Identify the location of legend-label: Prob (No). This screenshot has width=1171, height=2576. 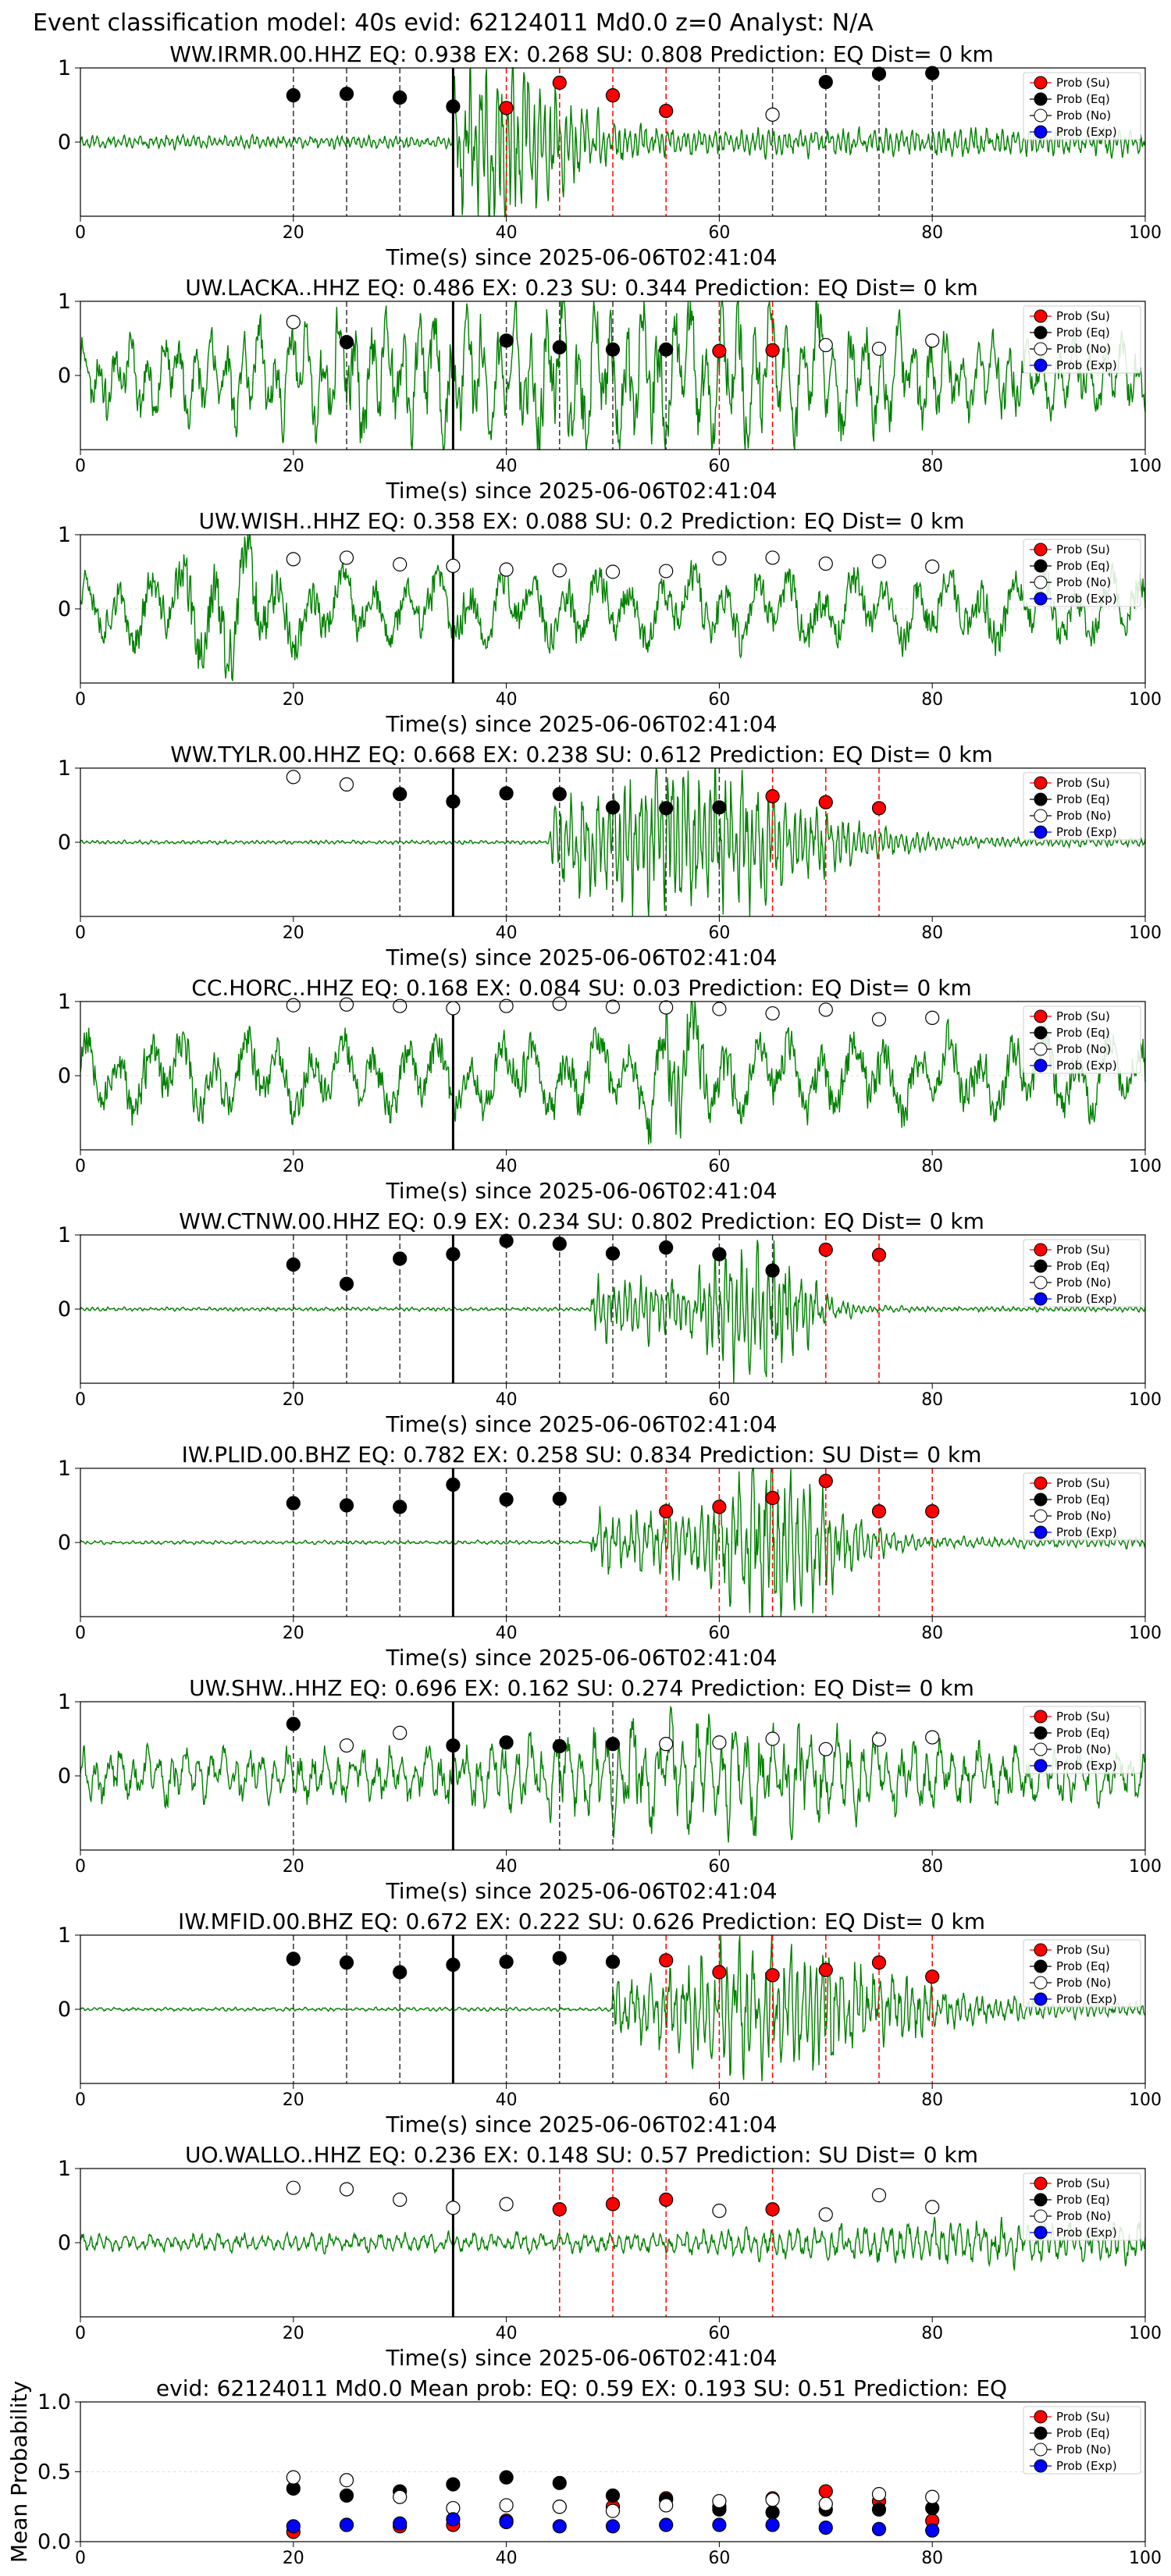
(1083, 582).